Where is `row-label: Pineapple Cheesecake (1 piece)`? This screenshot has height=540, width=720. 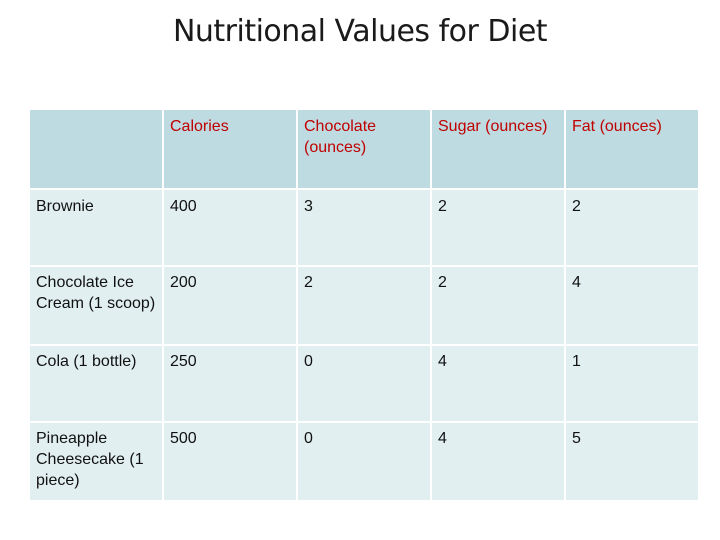 row-label: Pineapple Cheesecake (1 piece) is located at coordinates (96, 461).